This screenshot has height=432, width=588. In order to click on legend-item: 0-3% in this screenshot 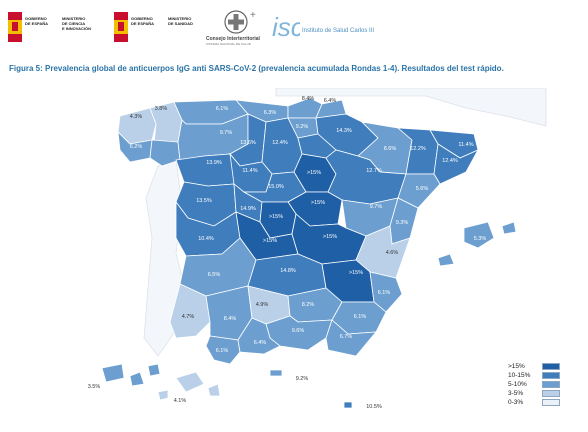, I will do `click(538, 402)`.